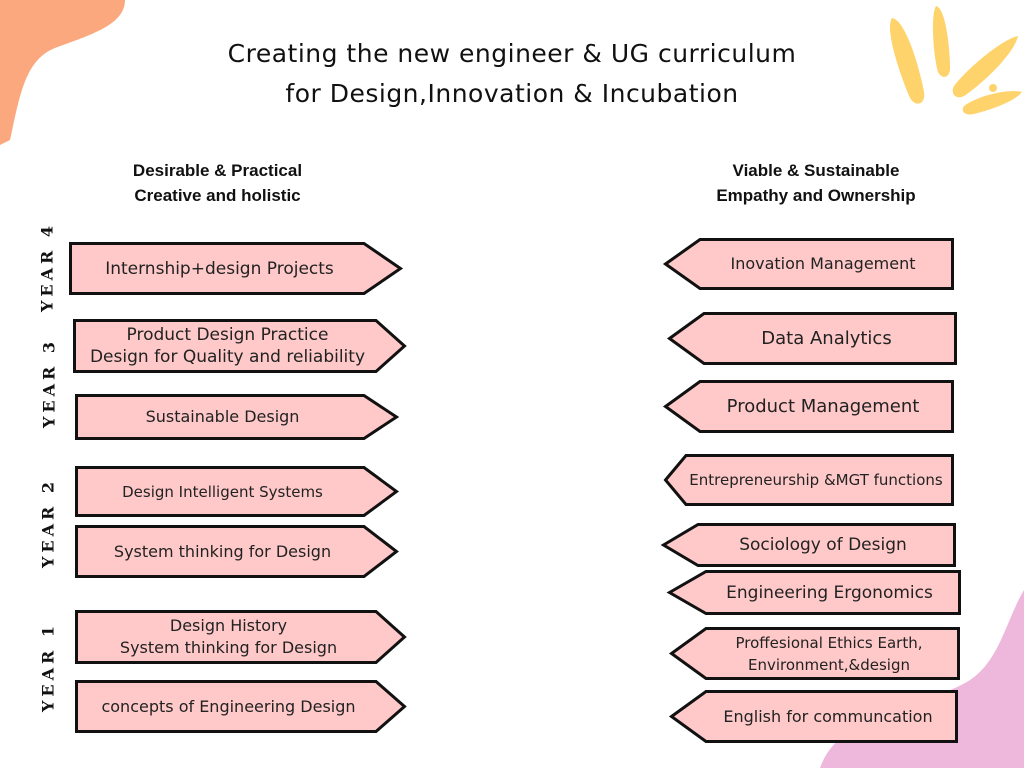  I want to click on left-header-line-2: Creative and holistic, so click(217, 195).